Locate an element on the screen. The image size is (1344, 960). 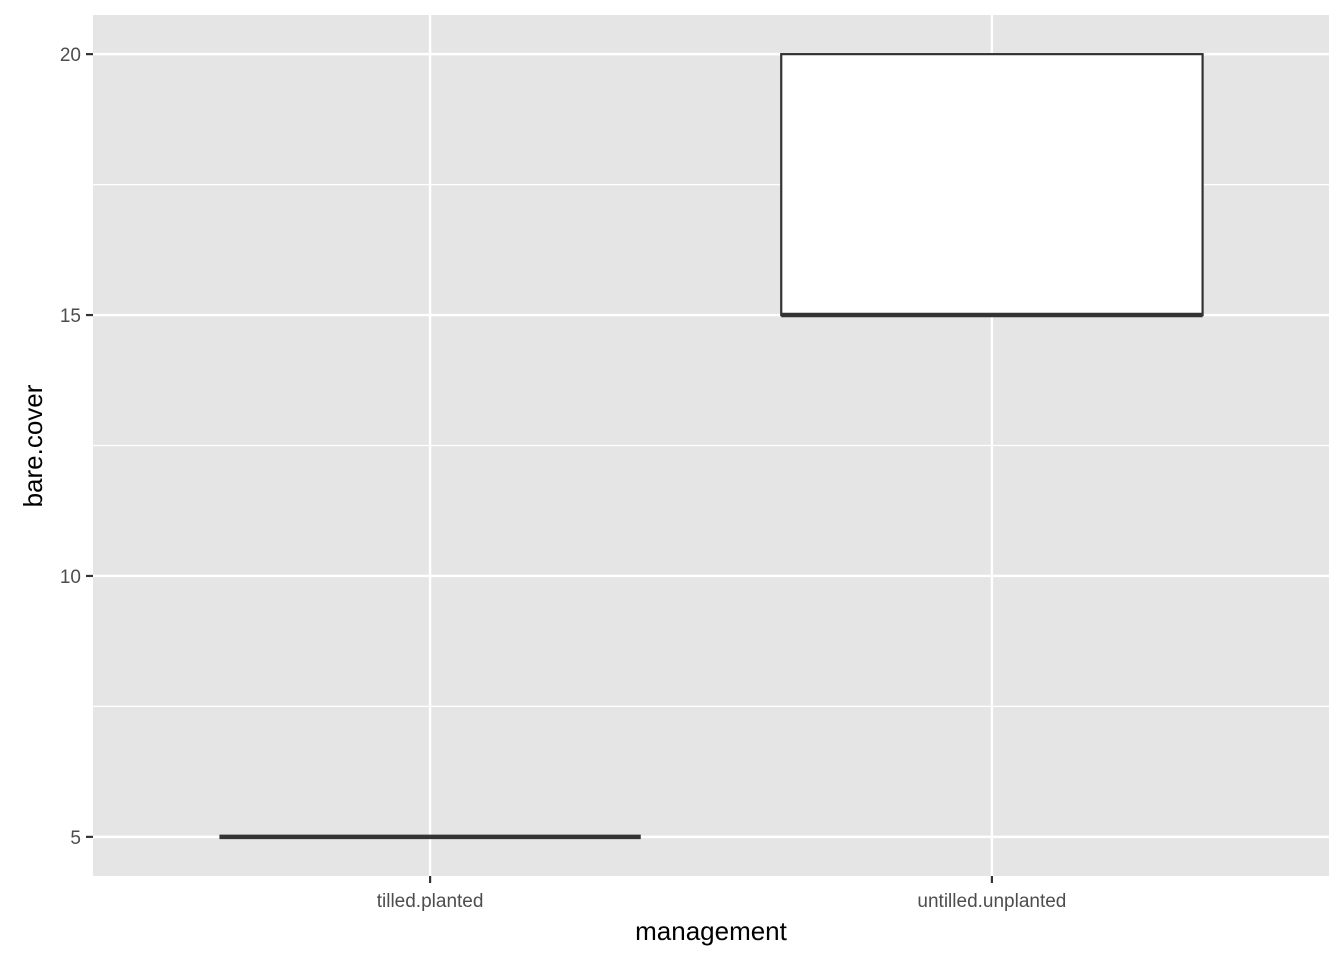
y-tick-label: 20 is located at coordinates (70, 55).